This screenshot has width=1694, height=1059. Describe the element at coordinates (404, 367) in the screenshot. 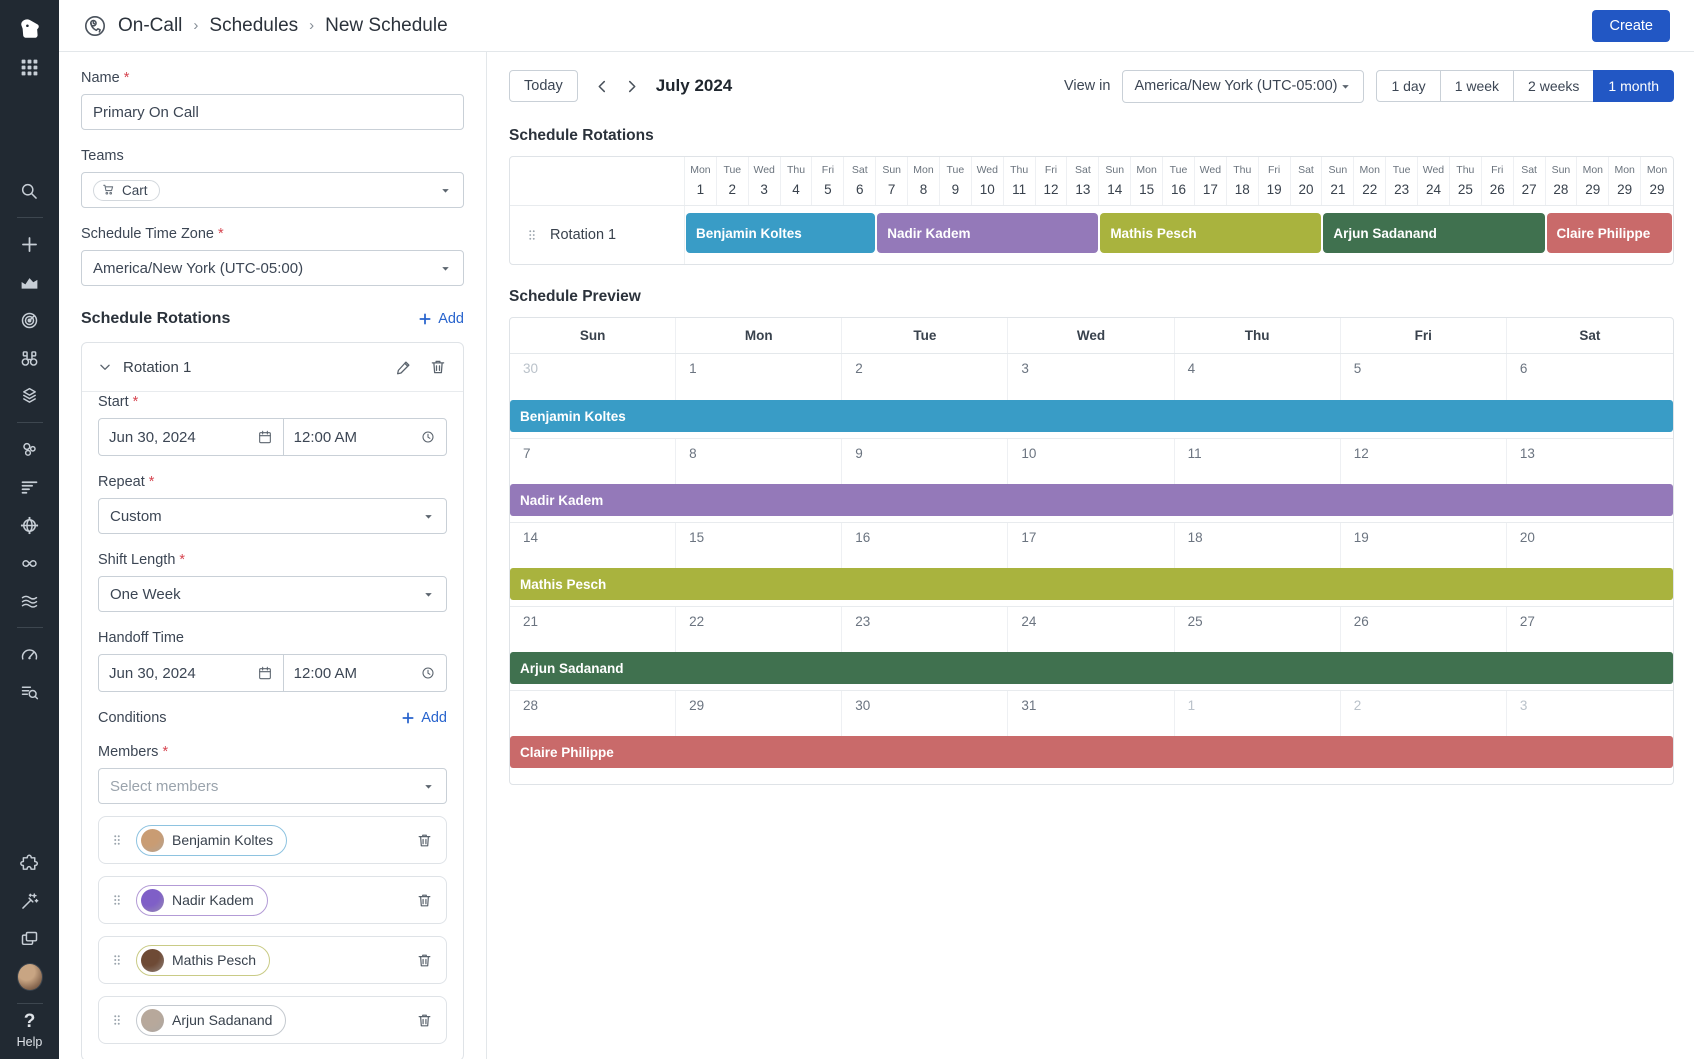

I see `edit-icon` at that location.